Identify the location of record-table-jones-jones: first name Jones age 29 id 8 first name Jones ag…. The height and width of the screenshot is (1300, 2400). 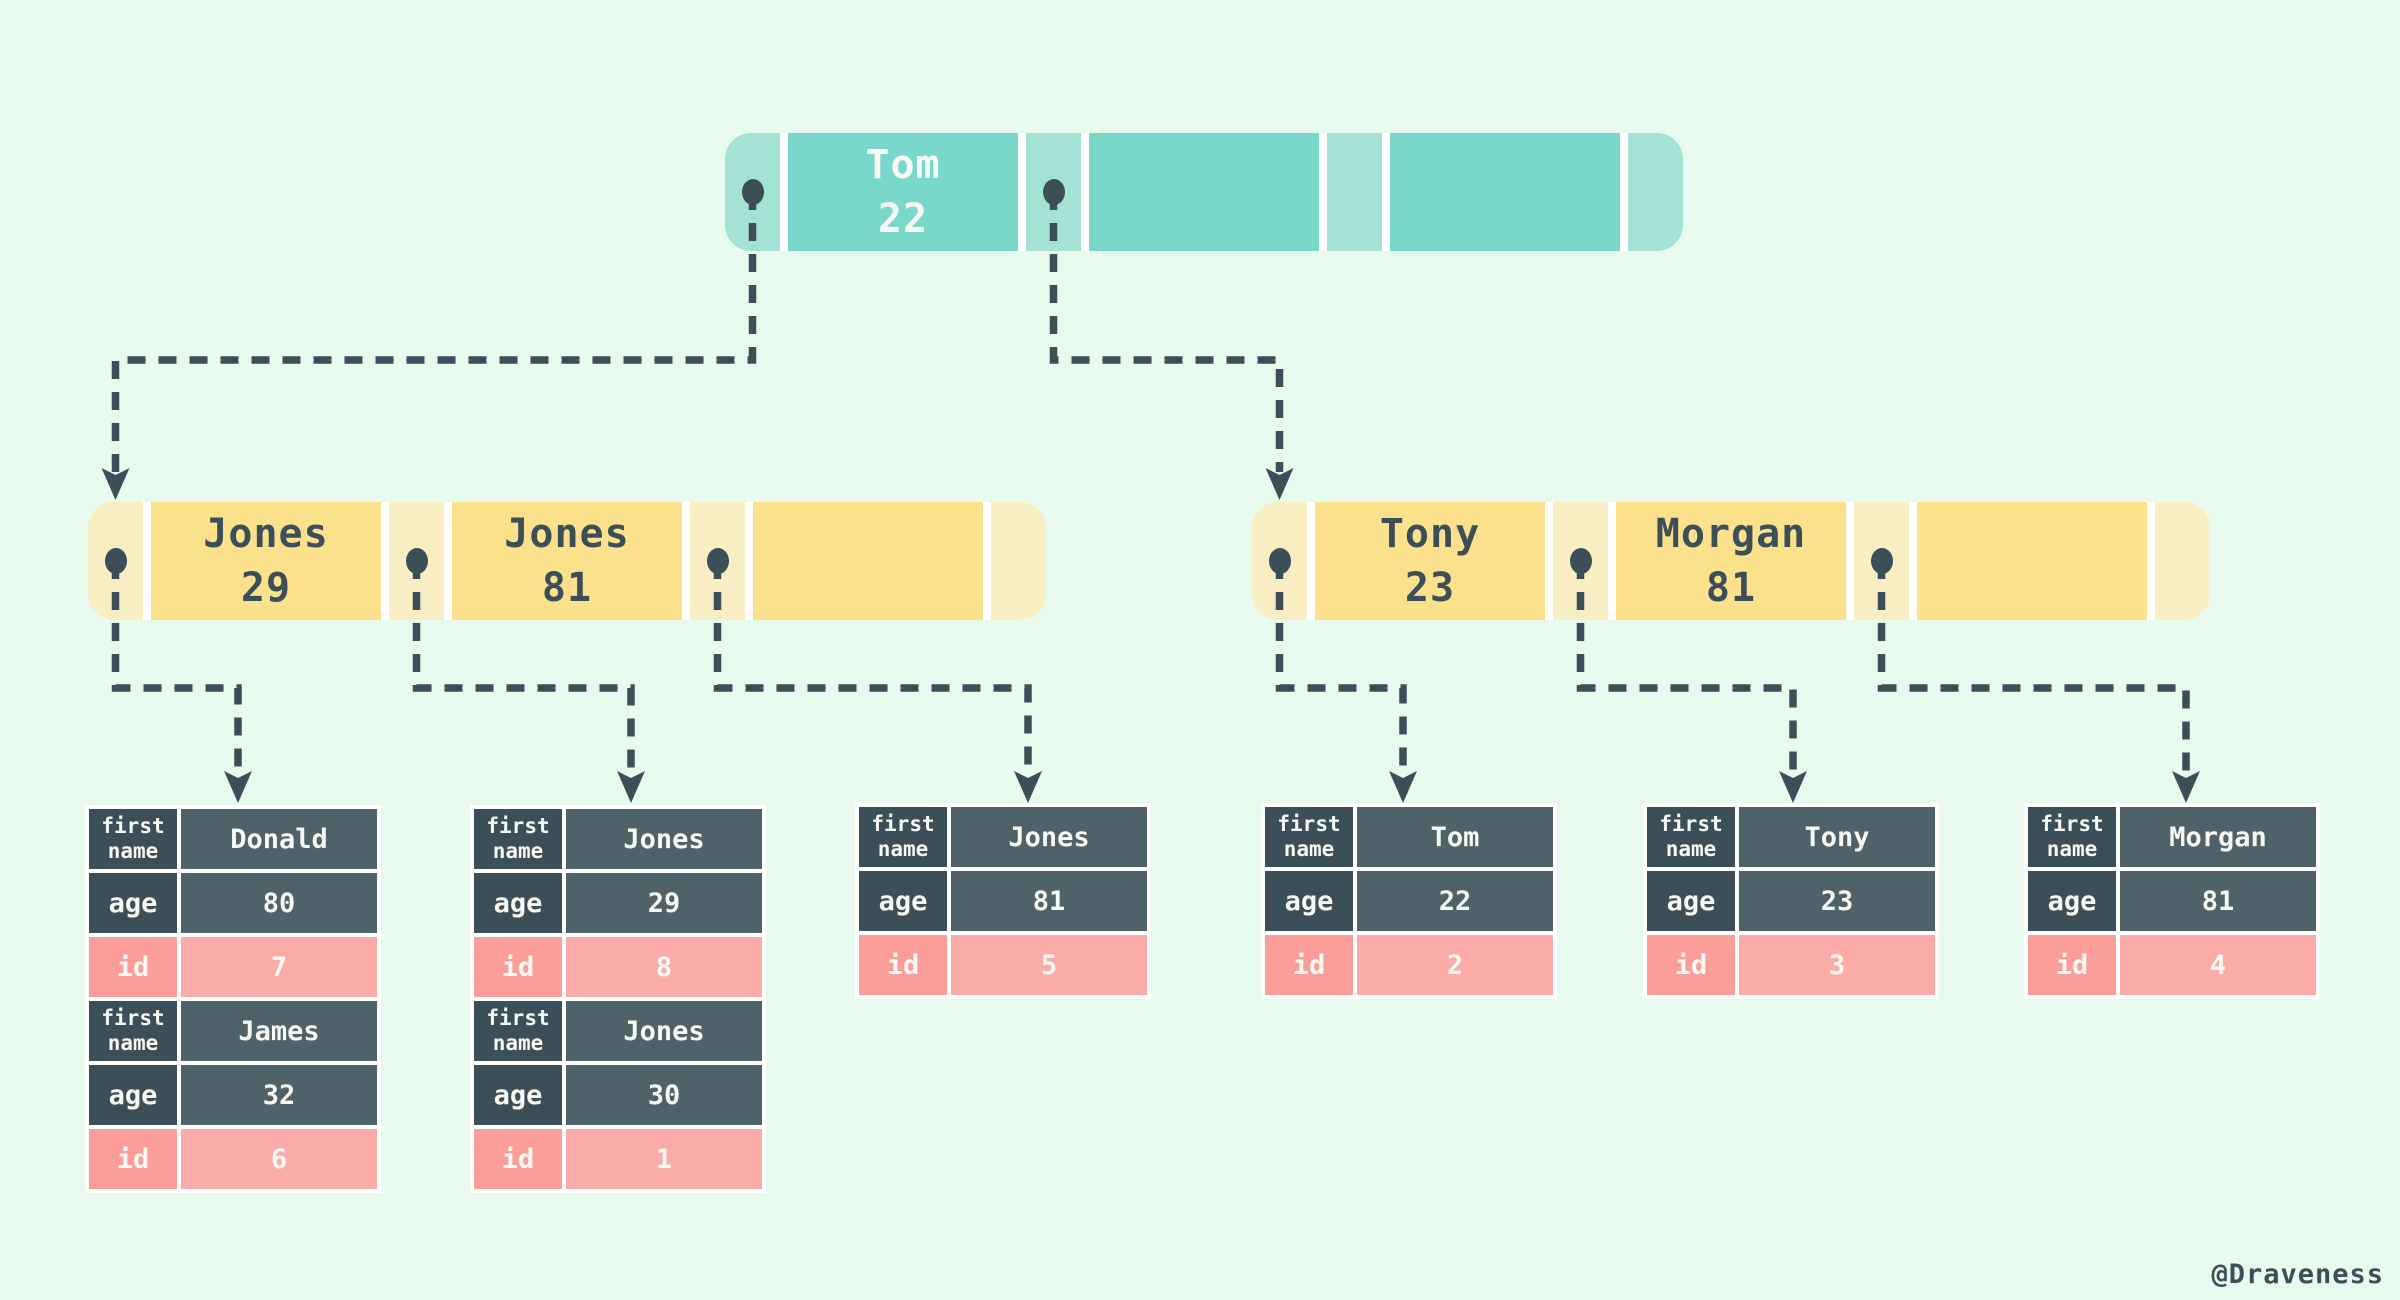
(618, 999).